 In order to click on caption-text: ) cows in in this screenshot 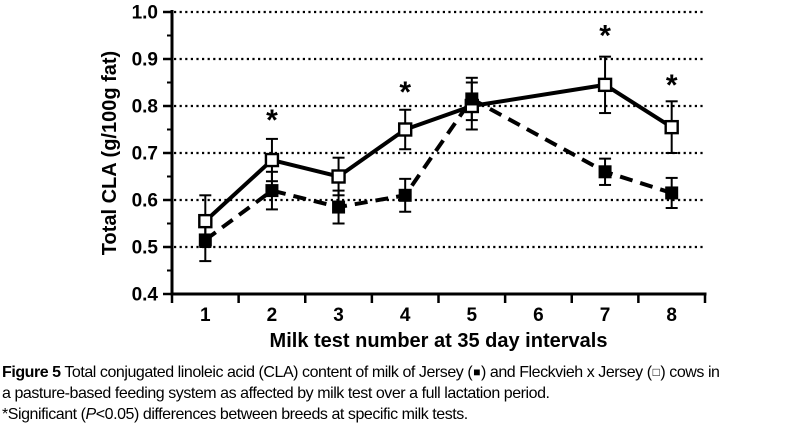, I will do `click(690, 372)`.